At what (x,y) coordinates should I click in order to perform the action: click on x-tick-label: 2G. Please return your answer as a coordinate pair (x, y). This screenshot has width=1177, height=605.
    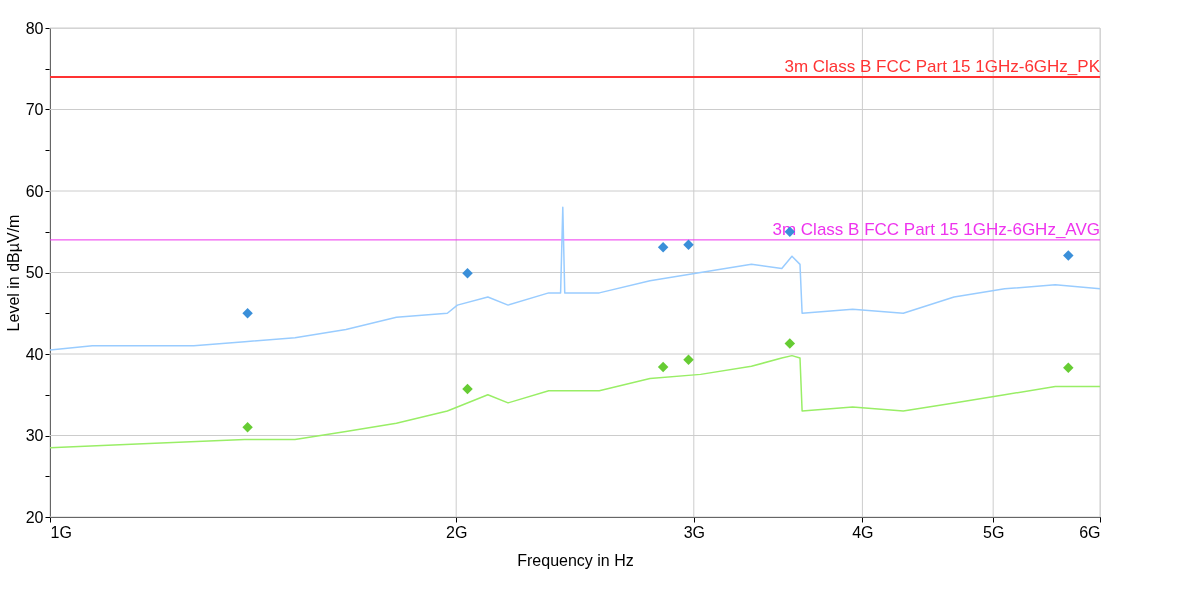
    Looking at the image, I should click on (457, 532).